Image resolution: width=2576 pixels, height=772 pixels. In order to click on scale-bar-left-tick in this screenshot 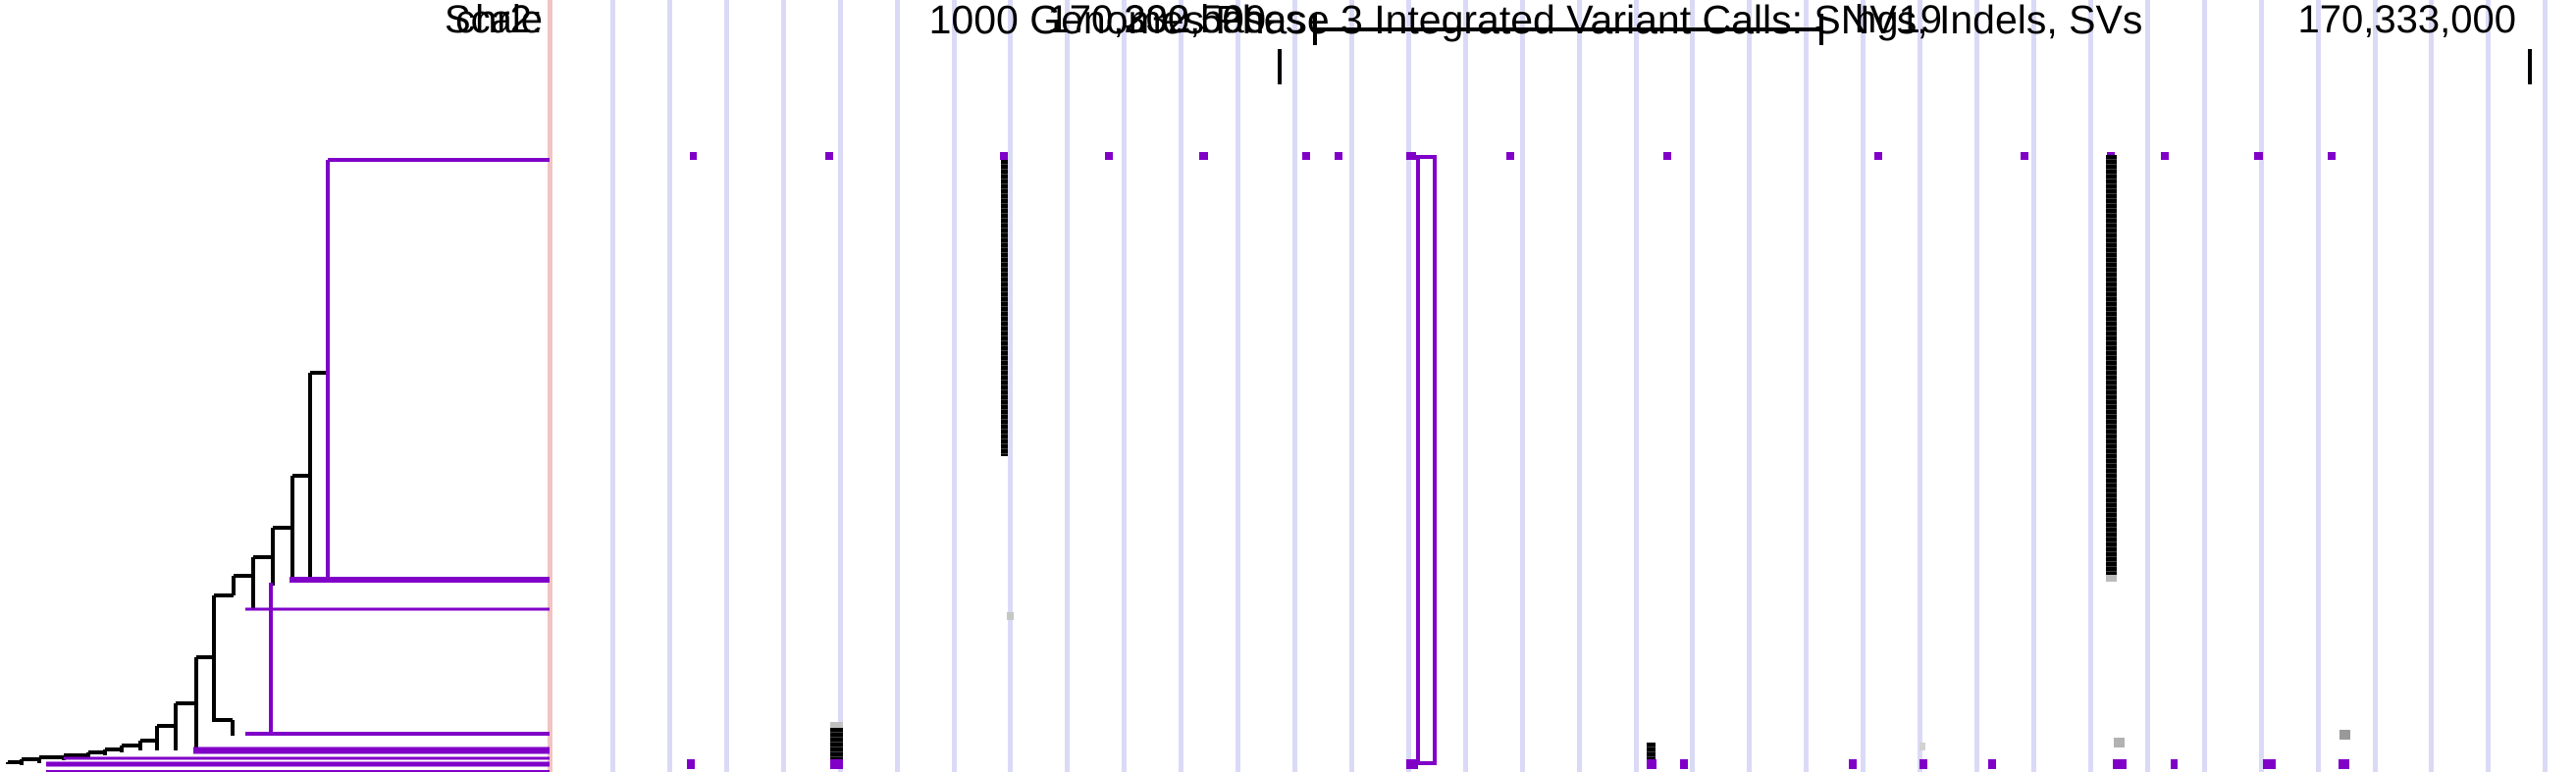, I will do `click(1315, 30)`.